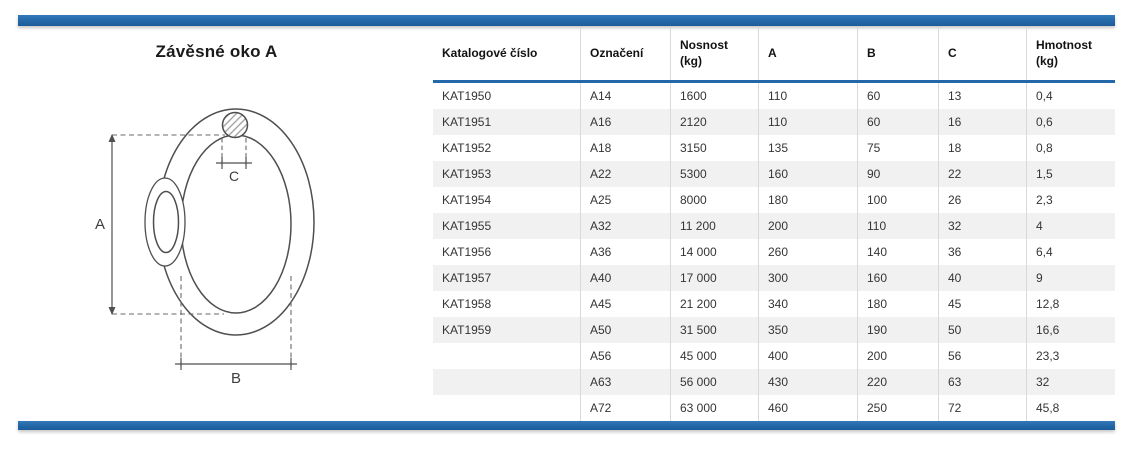 The image size is (1135, 449). Describe the element at coordinates (1070, 304) in the screenshot. I see `table-cell: 12,8` at that location.